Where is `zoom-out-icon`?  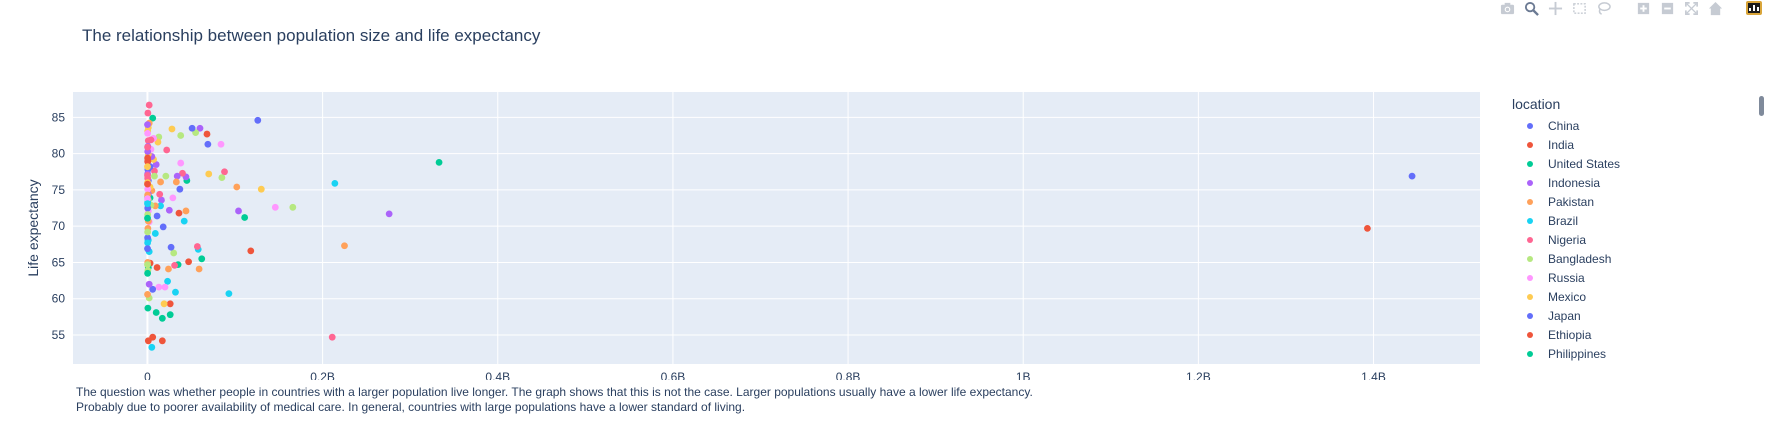 zoom-out-icon is located at coordinates (1667, 8).